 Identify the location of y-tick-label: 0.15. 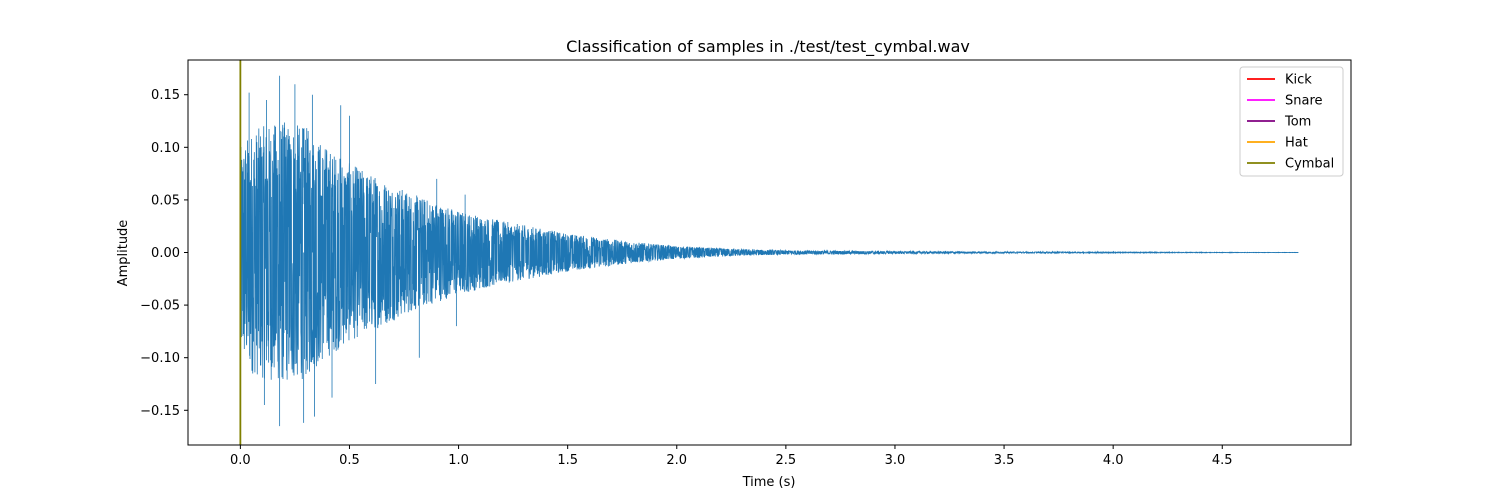
(165, 95).